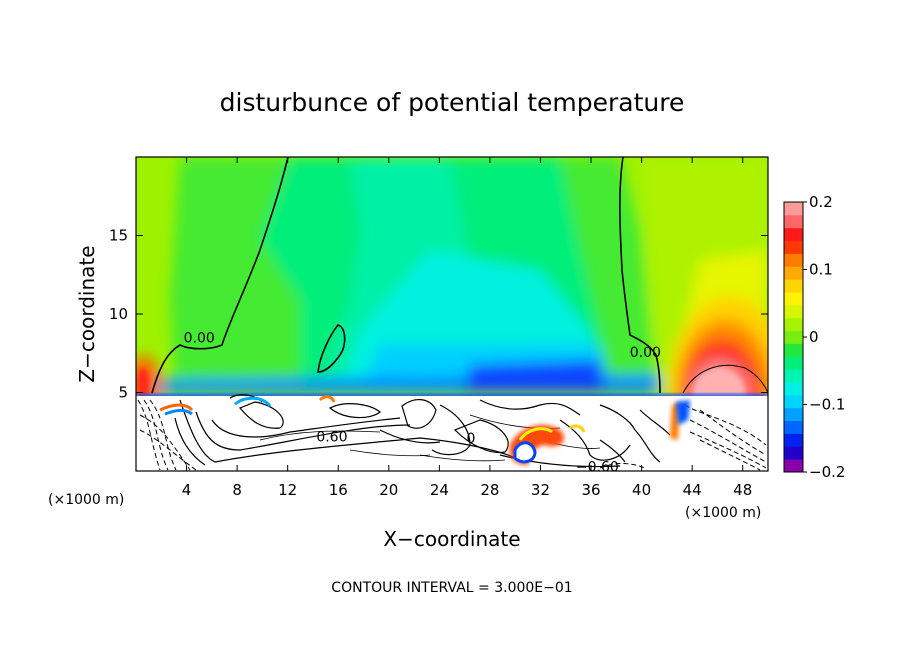  I want to click on y-tick-label: 5, so click(123, 393).